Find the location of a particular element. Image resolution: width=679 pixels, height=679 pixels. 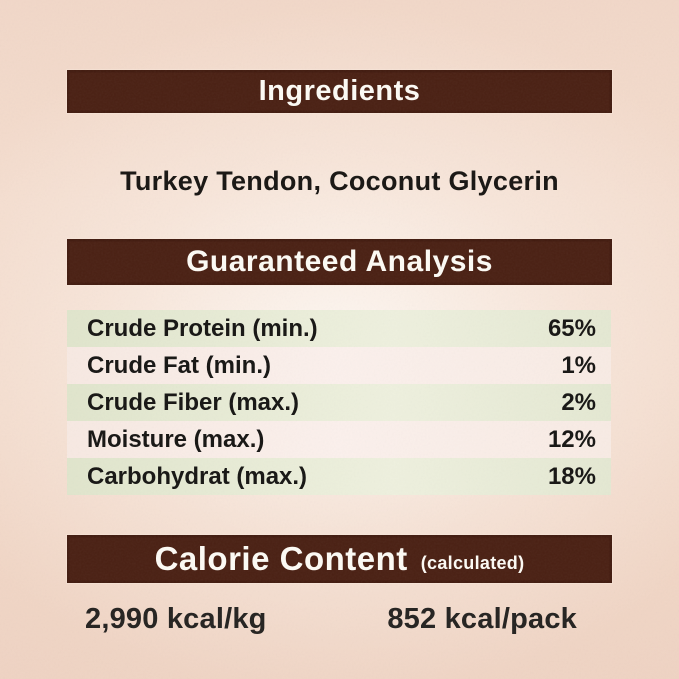

analysis-row-value: 2% is located at coordinates (578, 402).